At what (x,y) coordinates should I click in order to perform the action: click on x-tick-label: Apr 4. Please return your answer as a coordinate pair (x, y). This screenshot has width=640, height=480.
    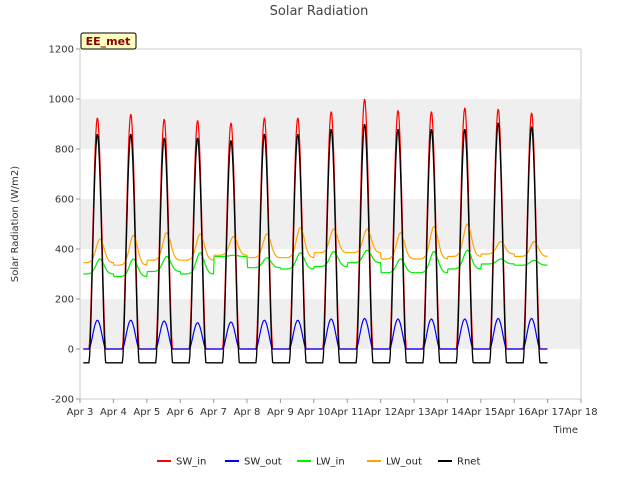
    Looking at the image, I should click on (113, 412).